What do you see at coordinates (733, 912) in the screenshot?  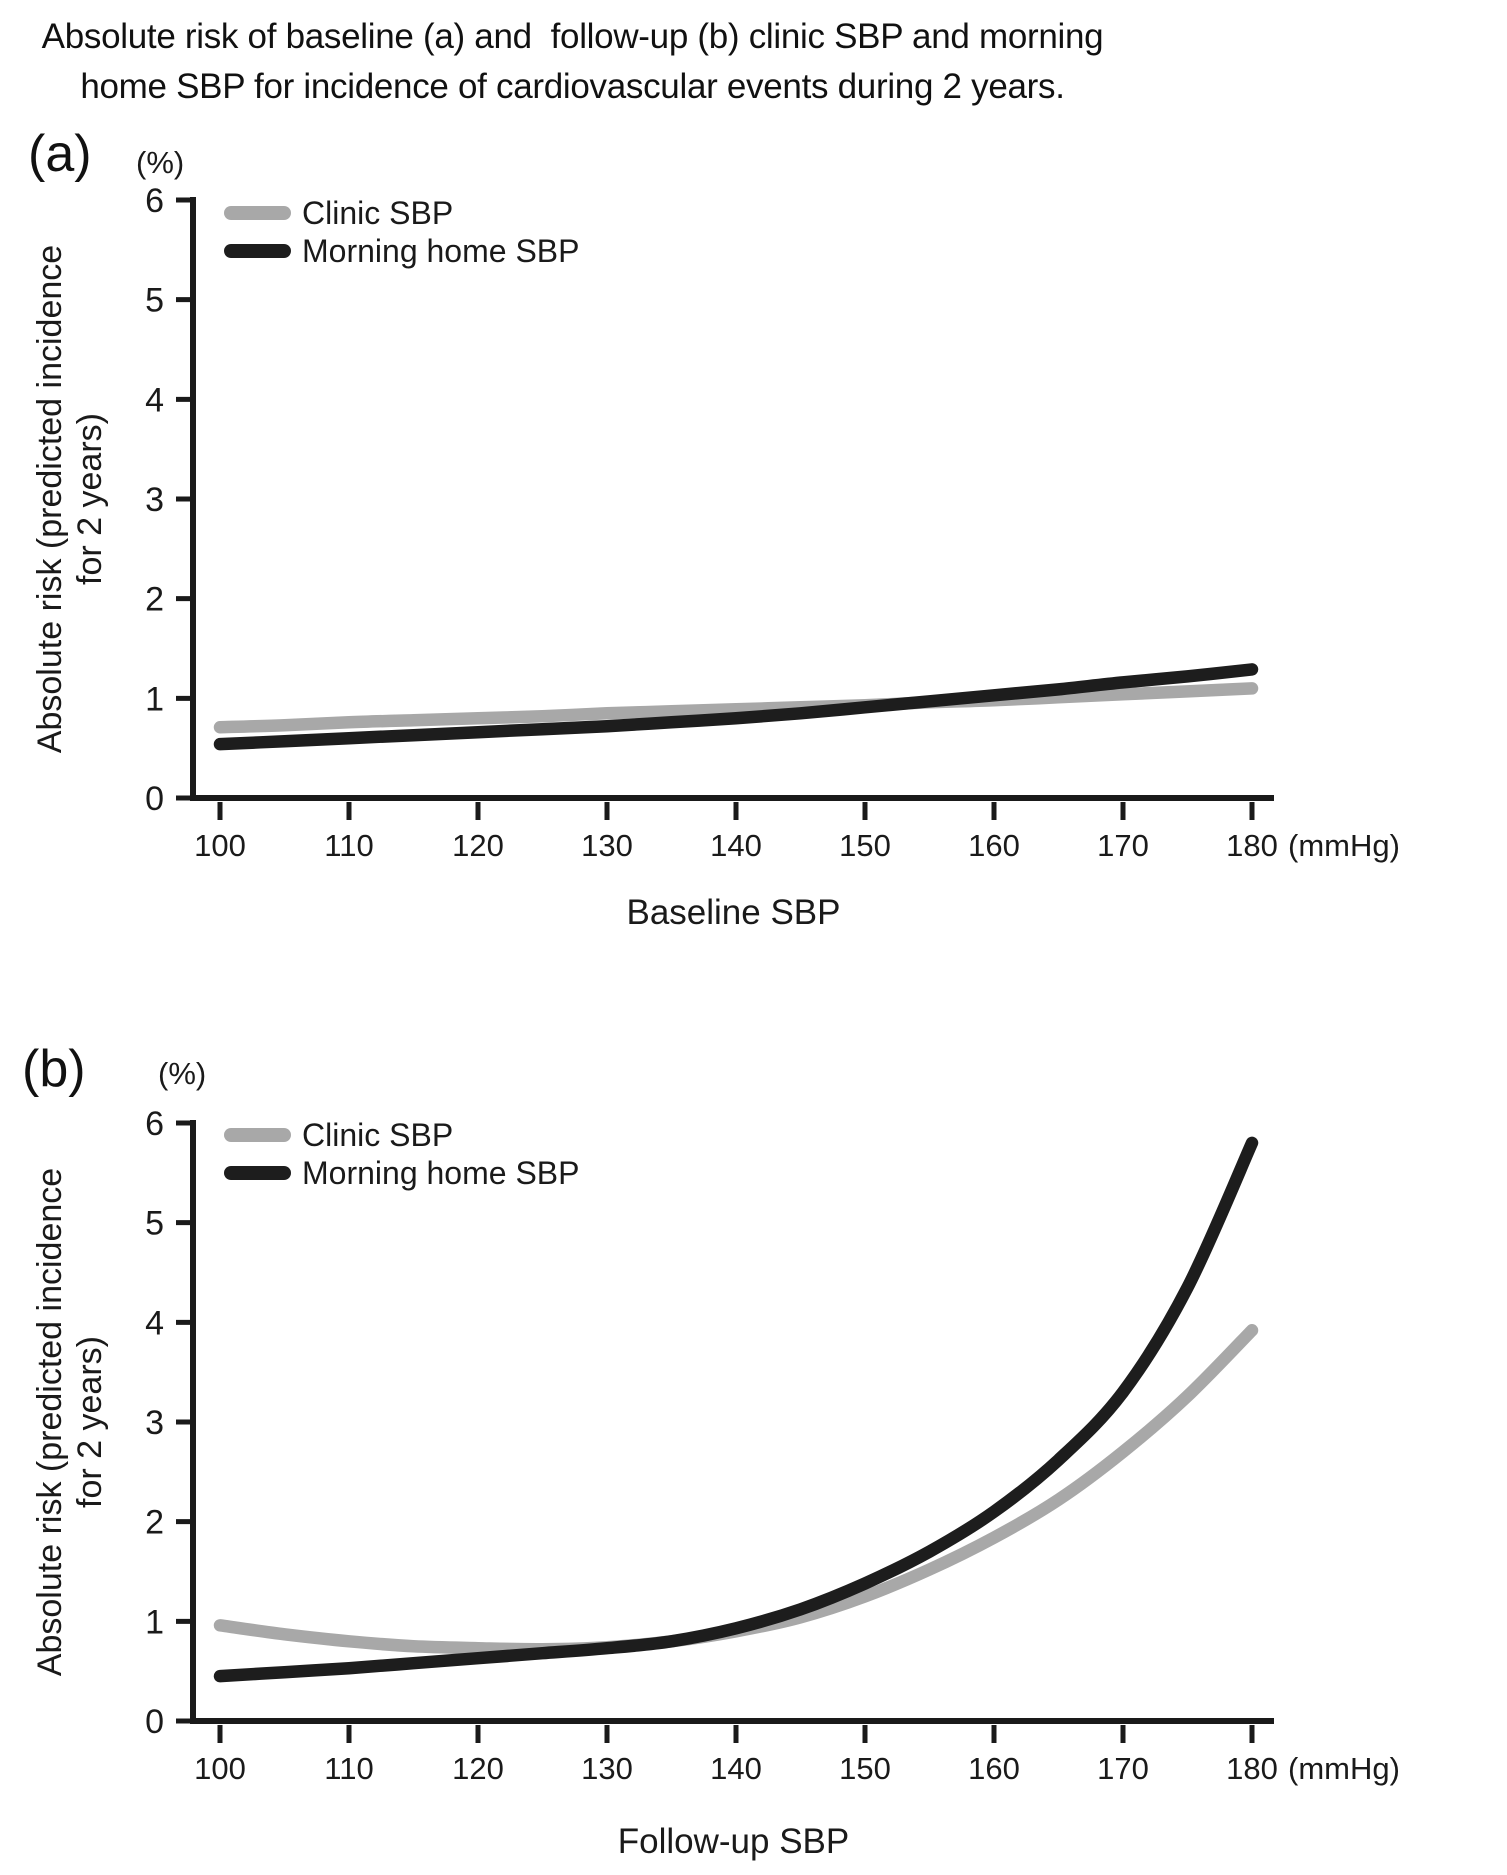 I see `panel-a-x-axis-label: Baseline SBP` at bounding box center [733, 912].